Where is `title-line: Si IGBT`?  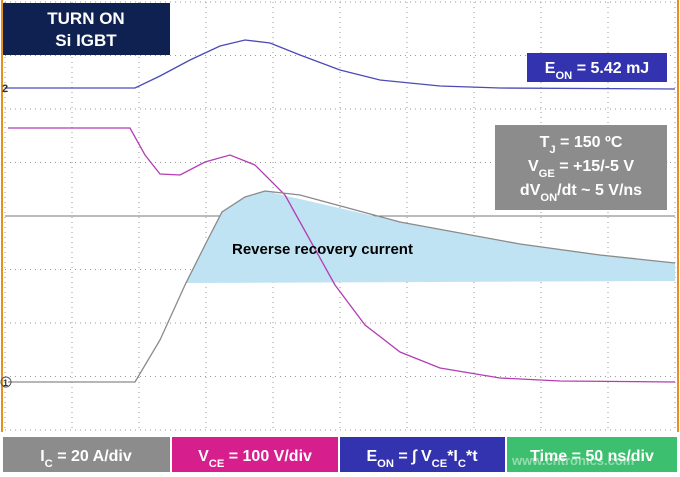
title-line: Si IGBT is located at coordinates (86, 40).